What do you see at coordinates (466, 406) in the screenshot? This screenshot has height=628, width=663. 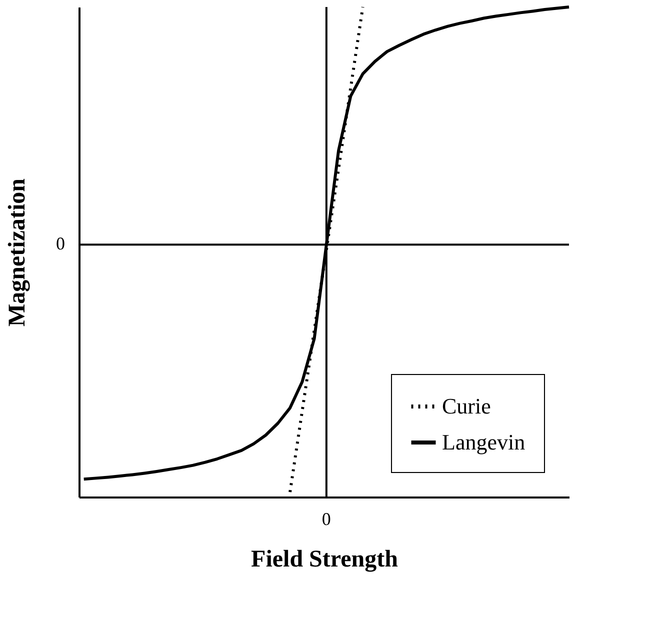 I see `legend-label: Curie` at bounding box center [466, 406].